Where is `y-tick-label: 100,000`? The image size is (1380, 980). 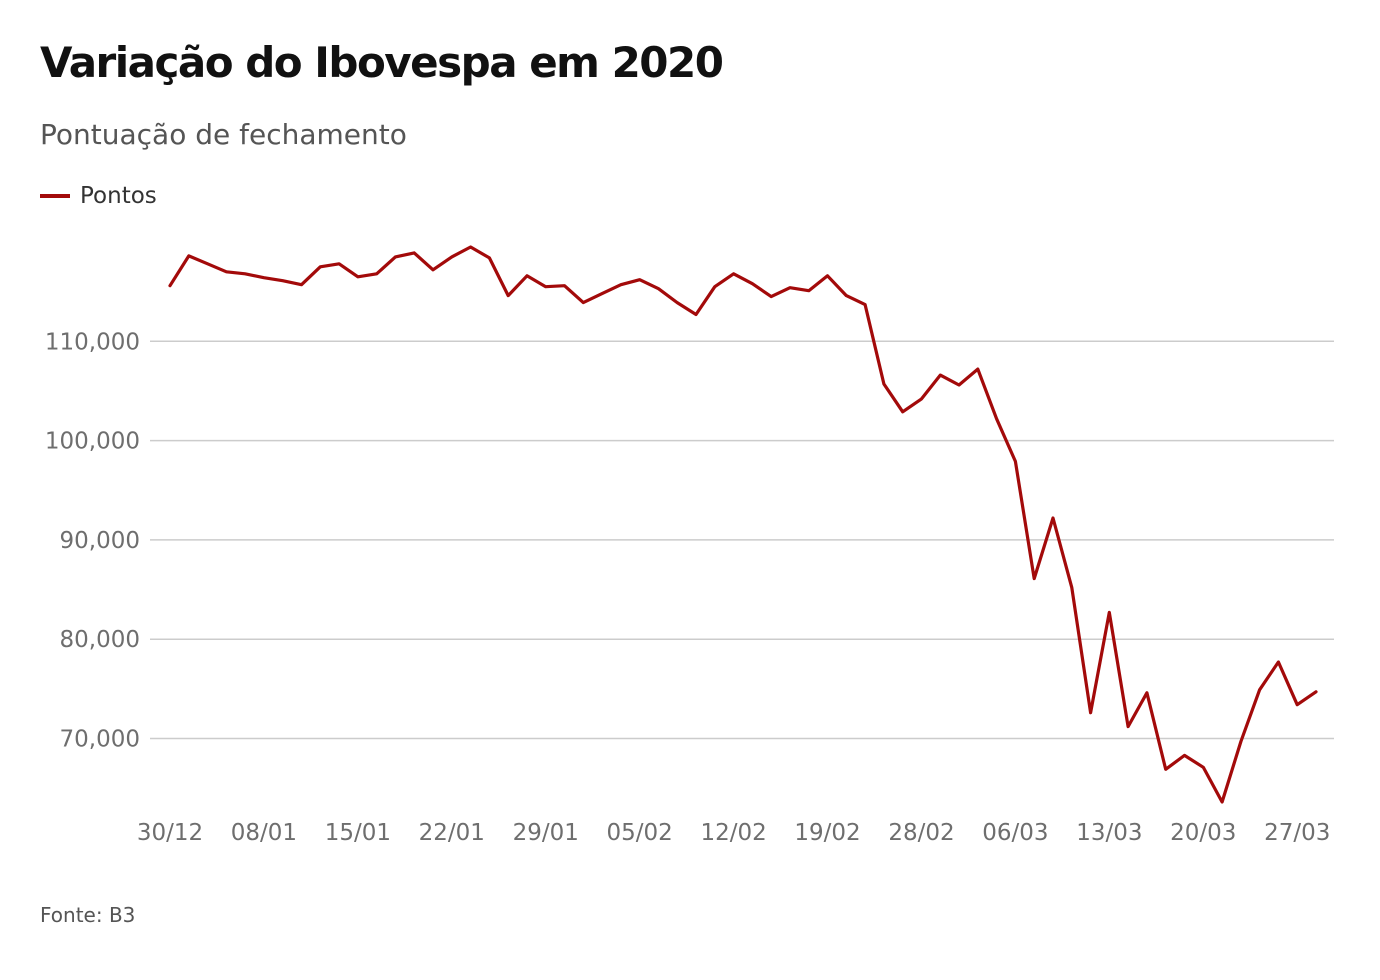 y-tick-label: 100,000 is located at coordinates (92, 442).